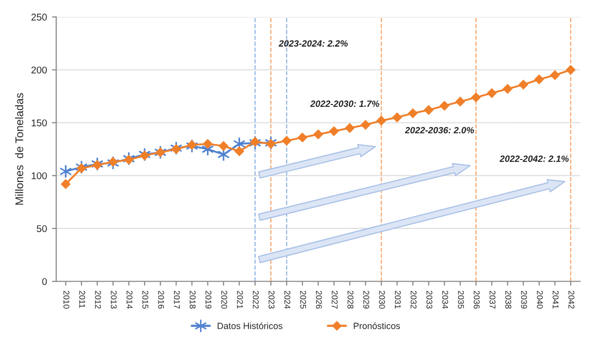  Describe the element at coordinates (508, 299) in the screenshot. I see `x-tick-label: 2038` at that location.